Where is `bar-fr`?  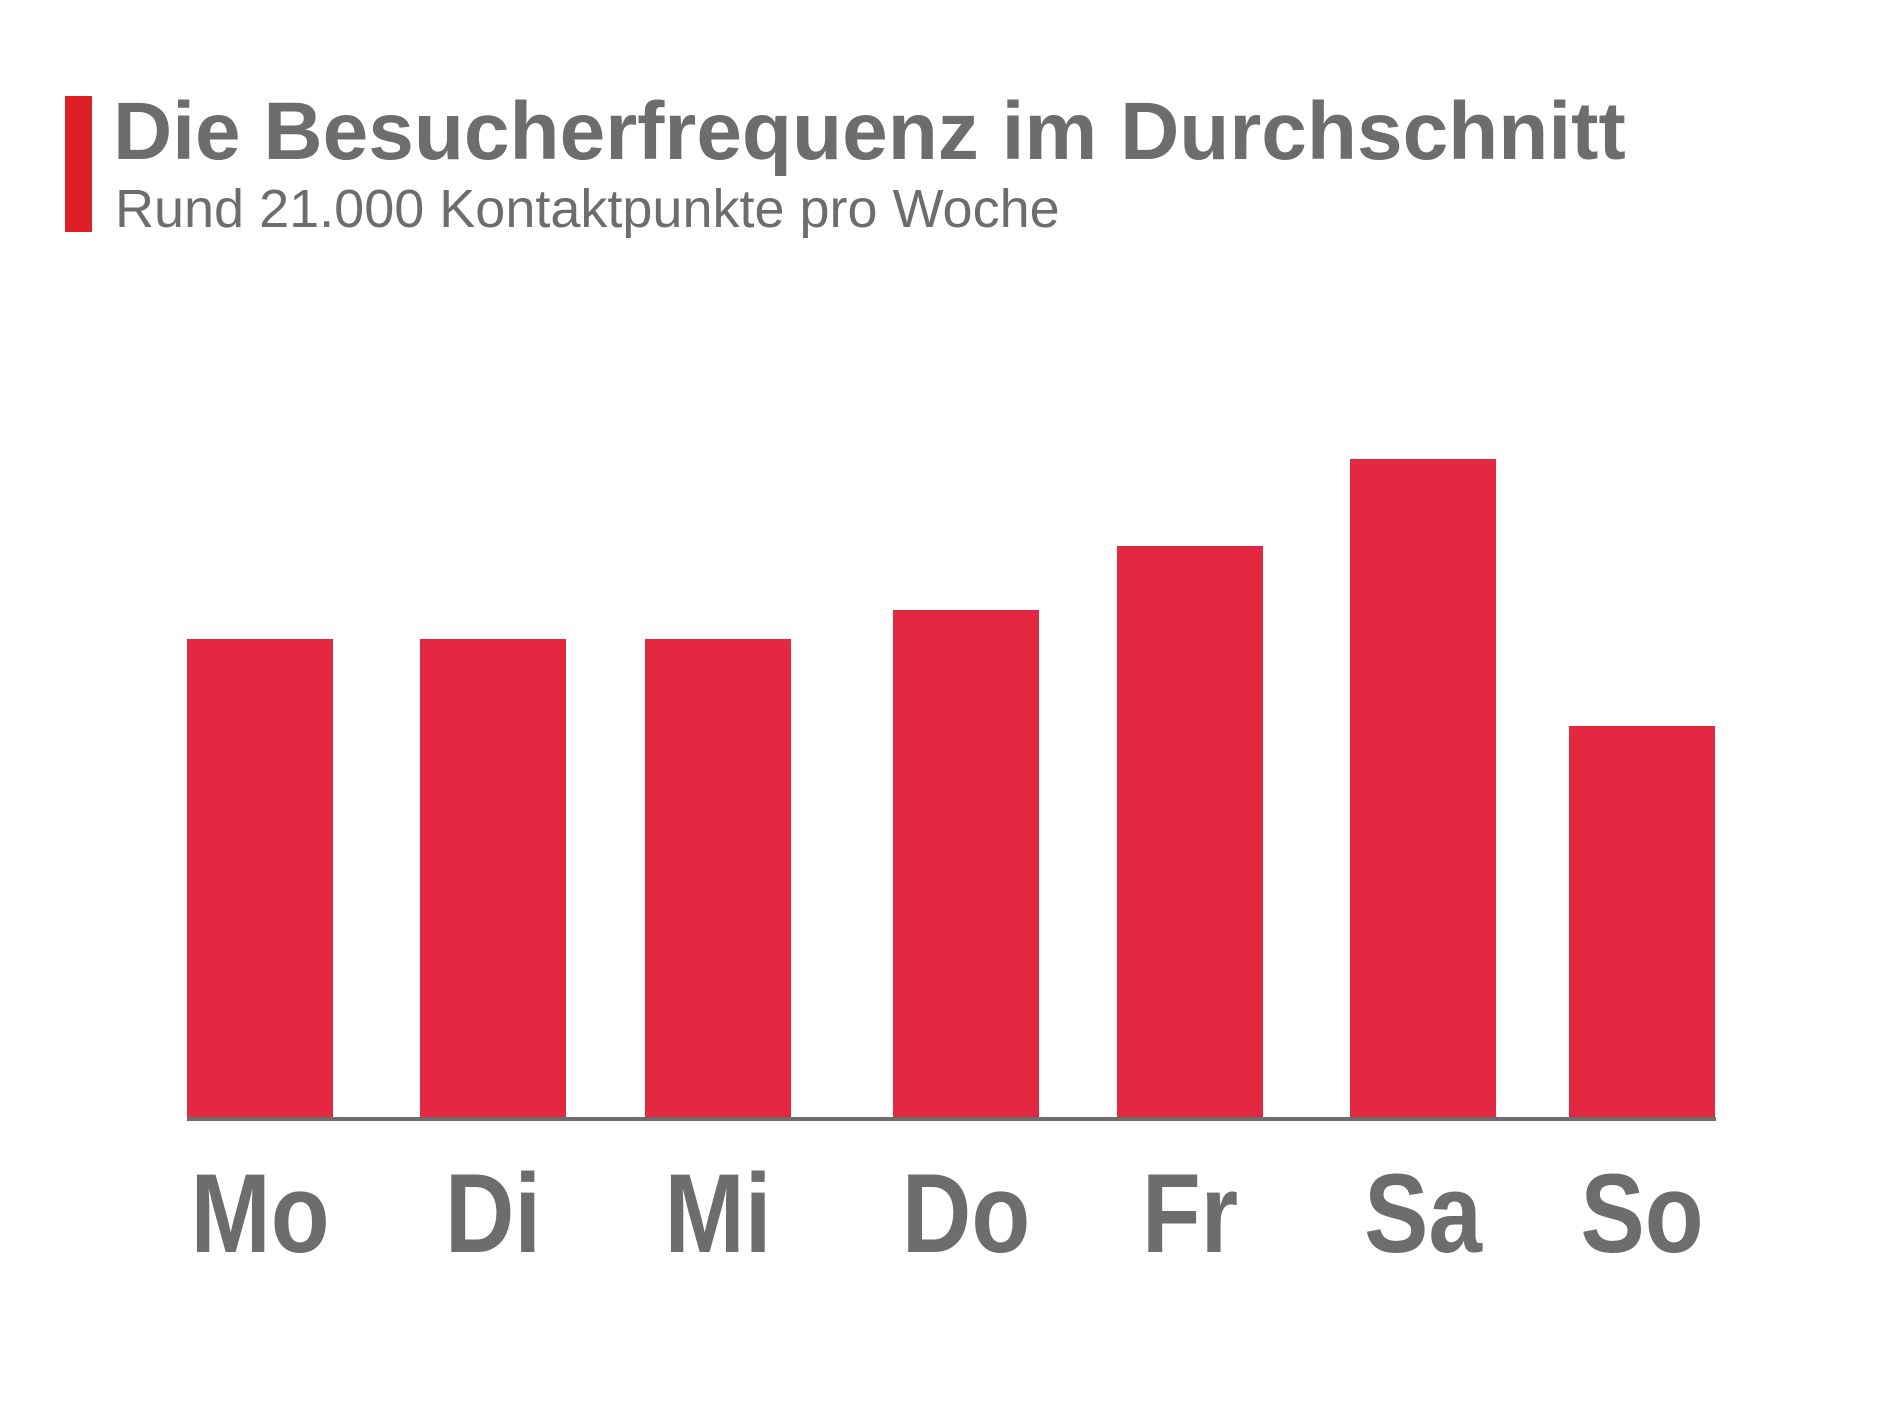
bar-fr is located at coordinates (1190, 831).